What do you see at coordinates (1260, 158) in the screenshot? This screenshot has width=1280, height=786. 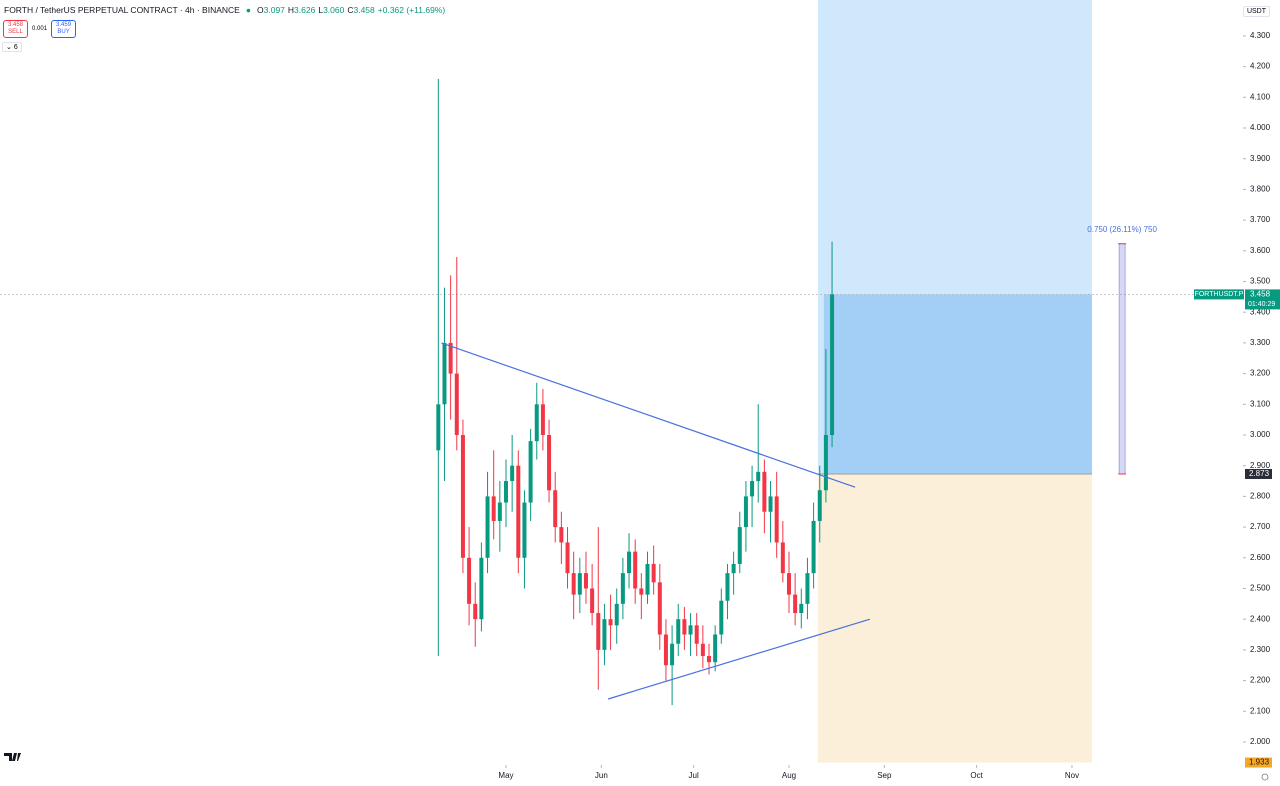 I see `y-tick-label: 3.900` at bounding box center [1260, 158].